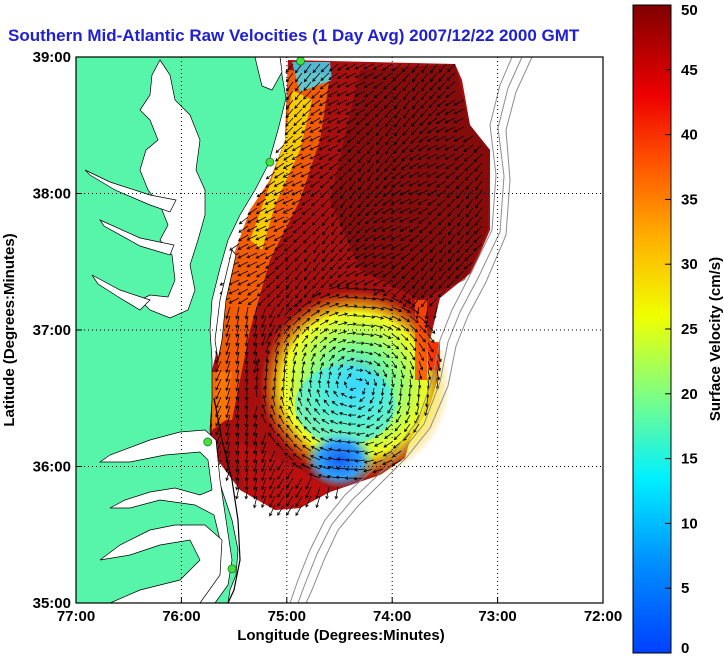  What do you see at coordinates (341, 635) in the screenshot?
I see `x-axis-label: Longitude (Degrees:Minutes)` at bounding box center [341, 635].